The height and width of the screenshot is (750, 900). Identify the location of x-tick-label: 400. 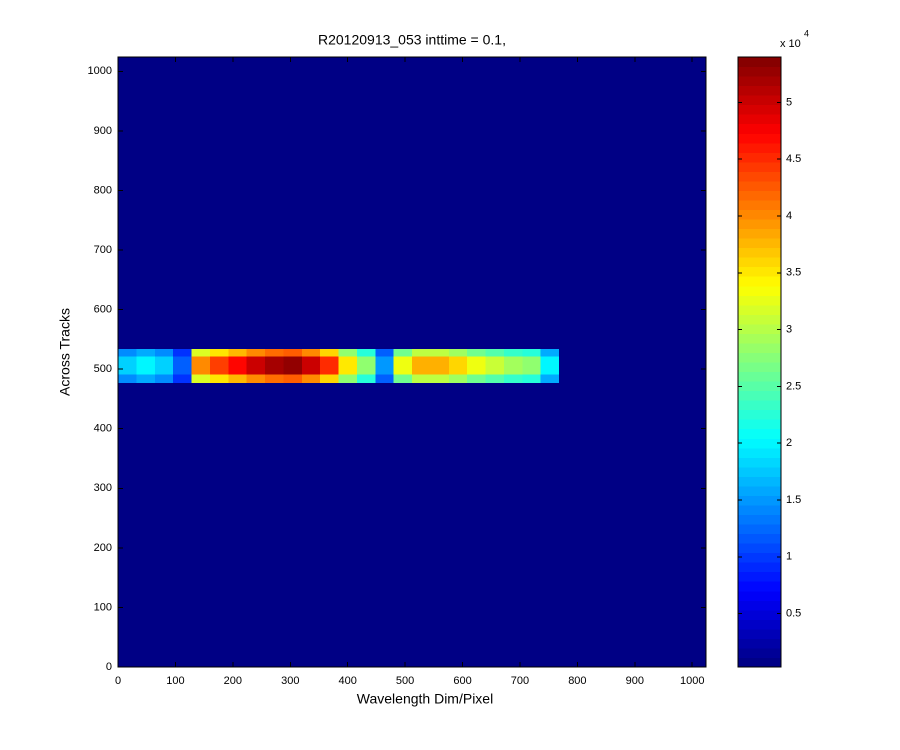
(348, 681).